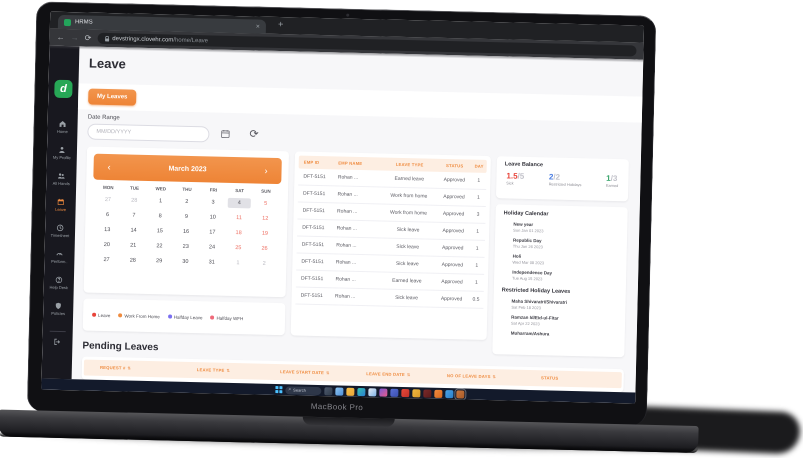 This screenshot has width=803, height=458. Describe the element at coordinates (159, 231) in the screenshot. I see `calendar-day: 15` at that location.